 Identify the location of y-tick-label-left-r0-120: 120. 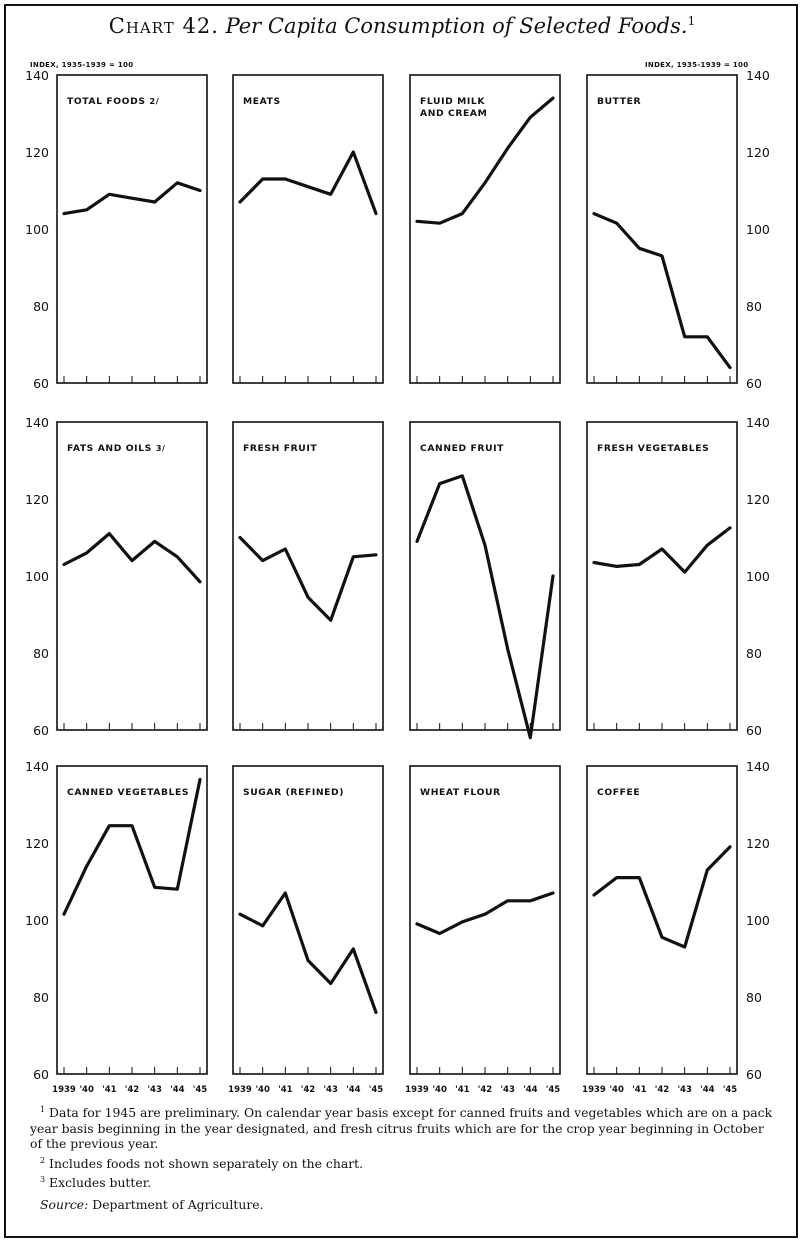
(37, 152).